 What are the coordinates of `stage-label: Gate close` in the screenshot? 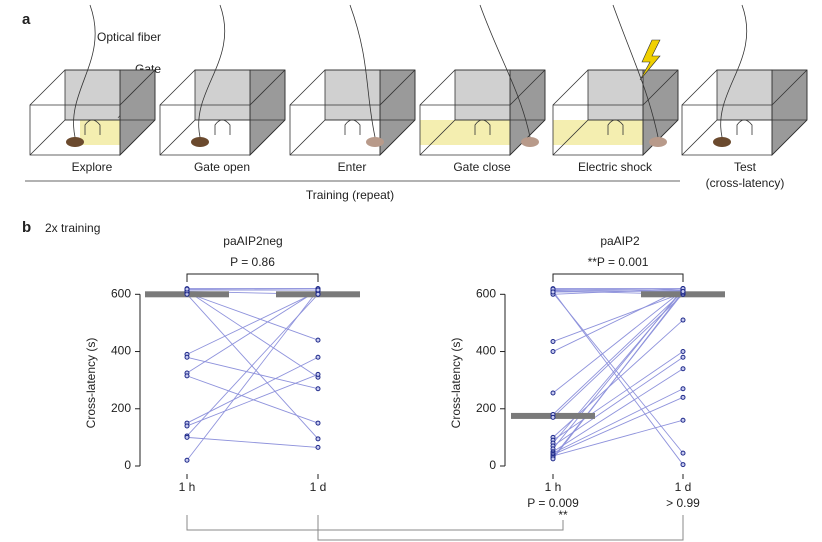 It's located at (482, 167).